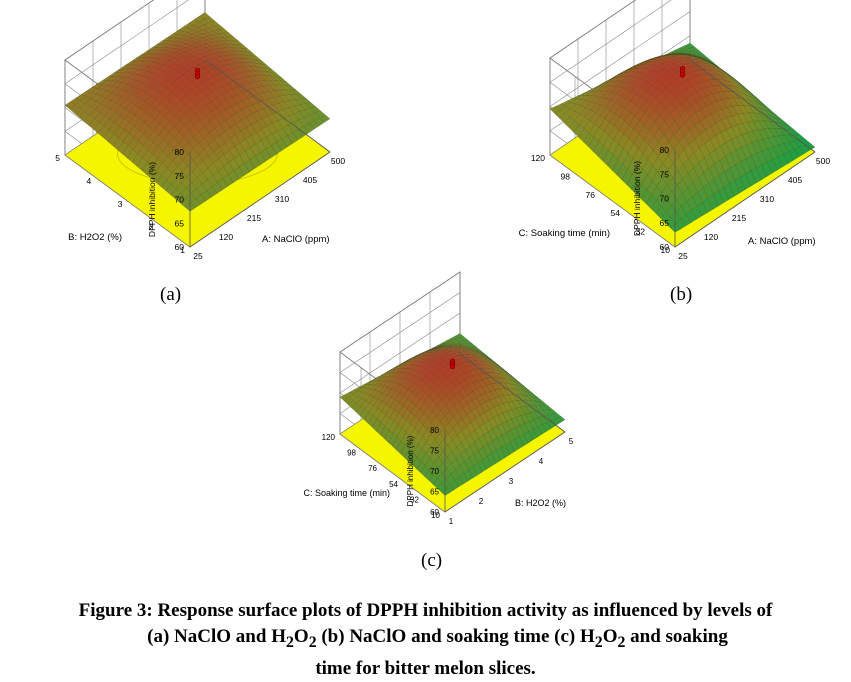  I want to click on y-tick-label: 1, so click(182, 250).